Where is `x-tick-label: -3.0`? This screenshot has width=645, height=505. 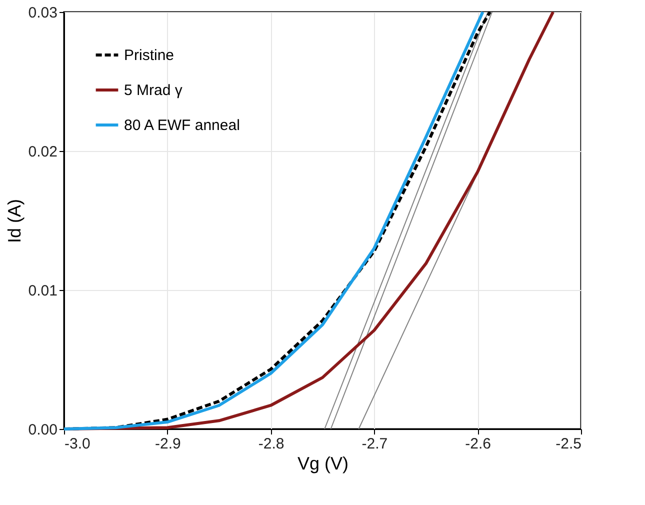
x-tick-label: -3.0 is located at coordinates (77, 444).